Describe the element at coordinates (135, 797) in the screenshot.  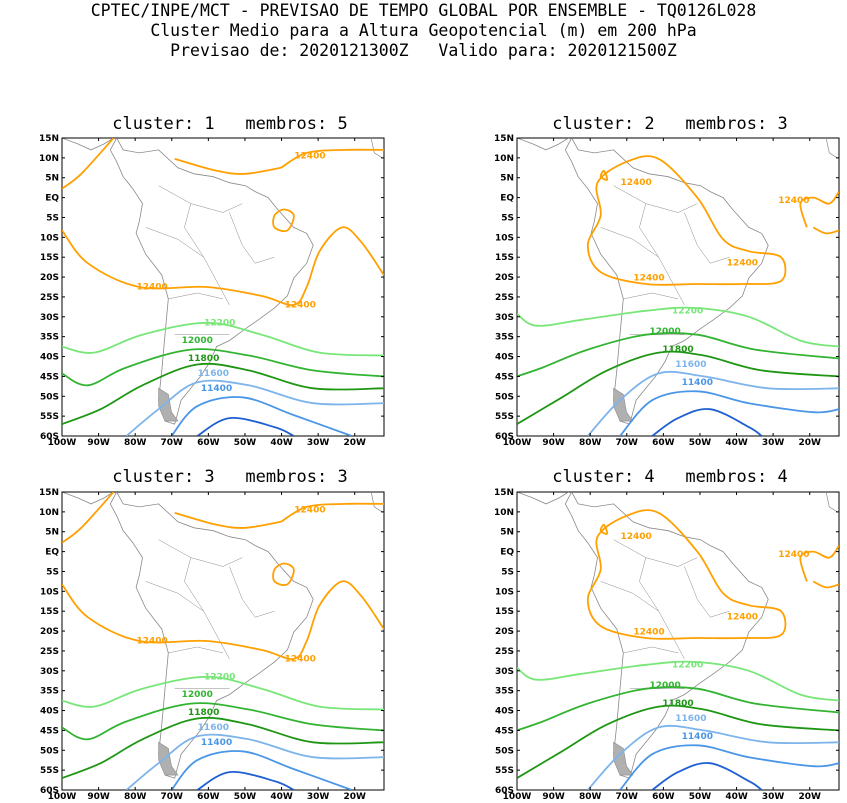
I see `lon-label: 80W` at that location.